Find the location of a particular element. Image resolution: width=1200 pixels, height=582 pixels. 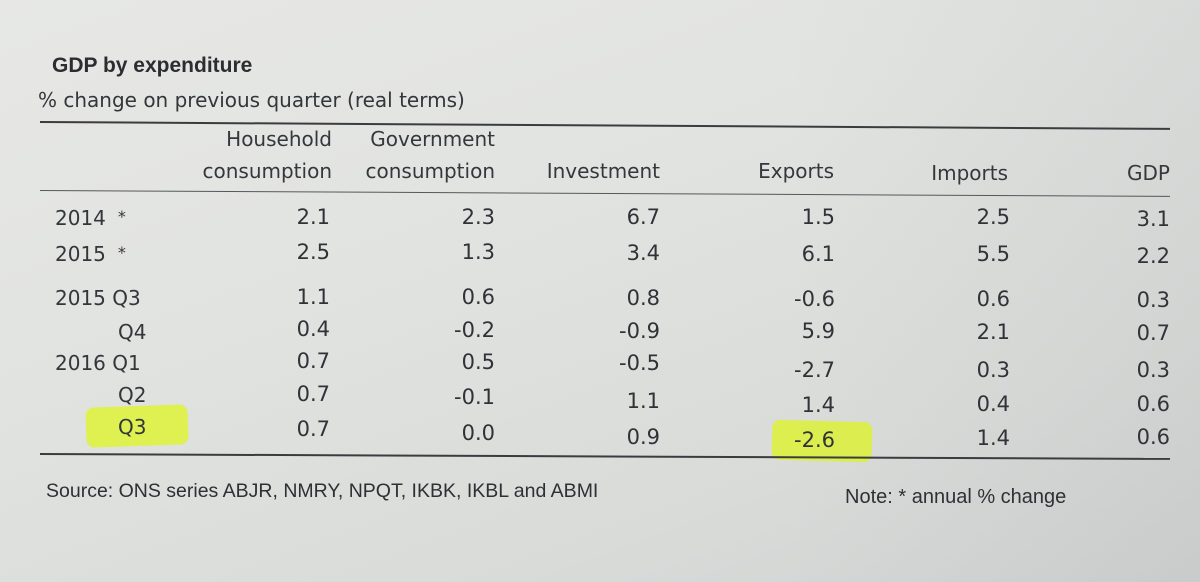

cell-2016q1-exports: -2.7 is located at coordinates (814, 370).